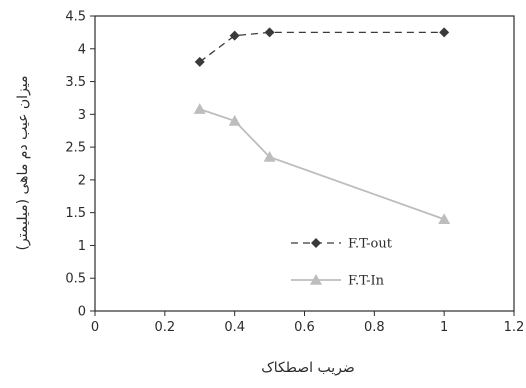  What do you see at coordinates (370, 244) in the screenshot?
I see `legend-label: F.T-out` at bounding box center [370, 244].